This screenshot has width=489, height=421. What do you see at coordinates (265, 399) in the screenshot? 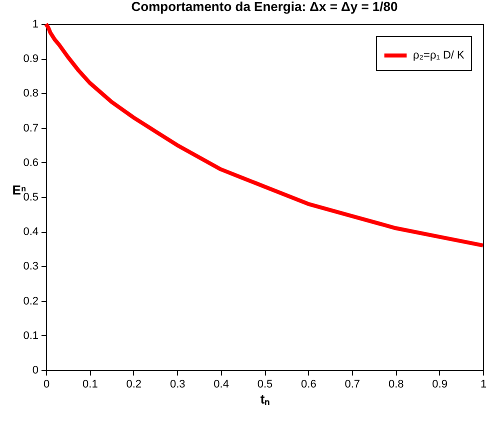
I see `x-axis-title: tₙ` at bounding box center [265, 399].